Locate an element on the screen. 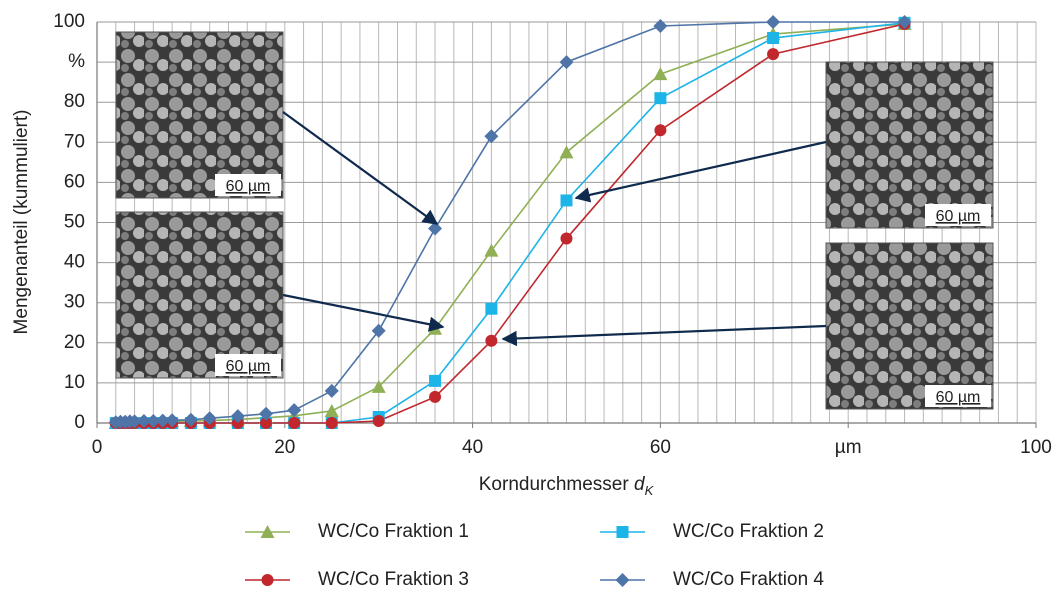  x-tick-label: µm is located at coordinates (848, 447).